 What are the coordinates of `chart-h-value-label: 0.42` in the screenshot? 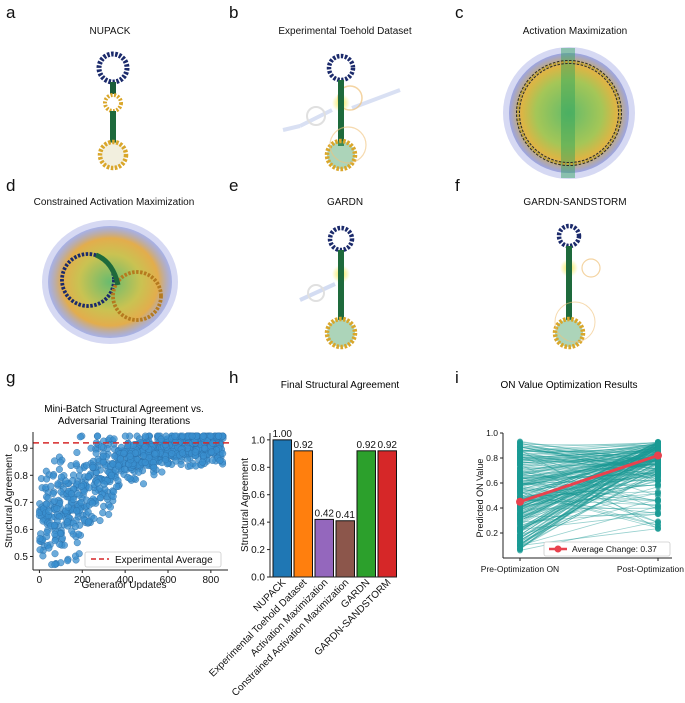 It's located at (325, 513).